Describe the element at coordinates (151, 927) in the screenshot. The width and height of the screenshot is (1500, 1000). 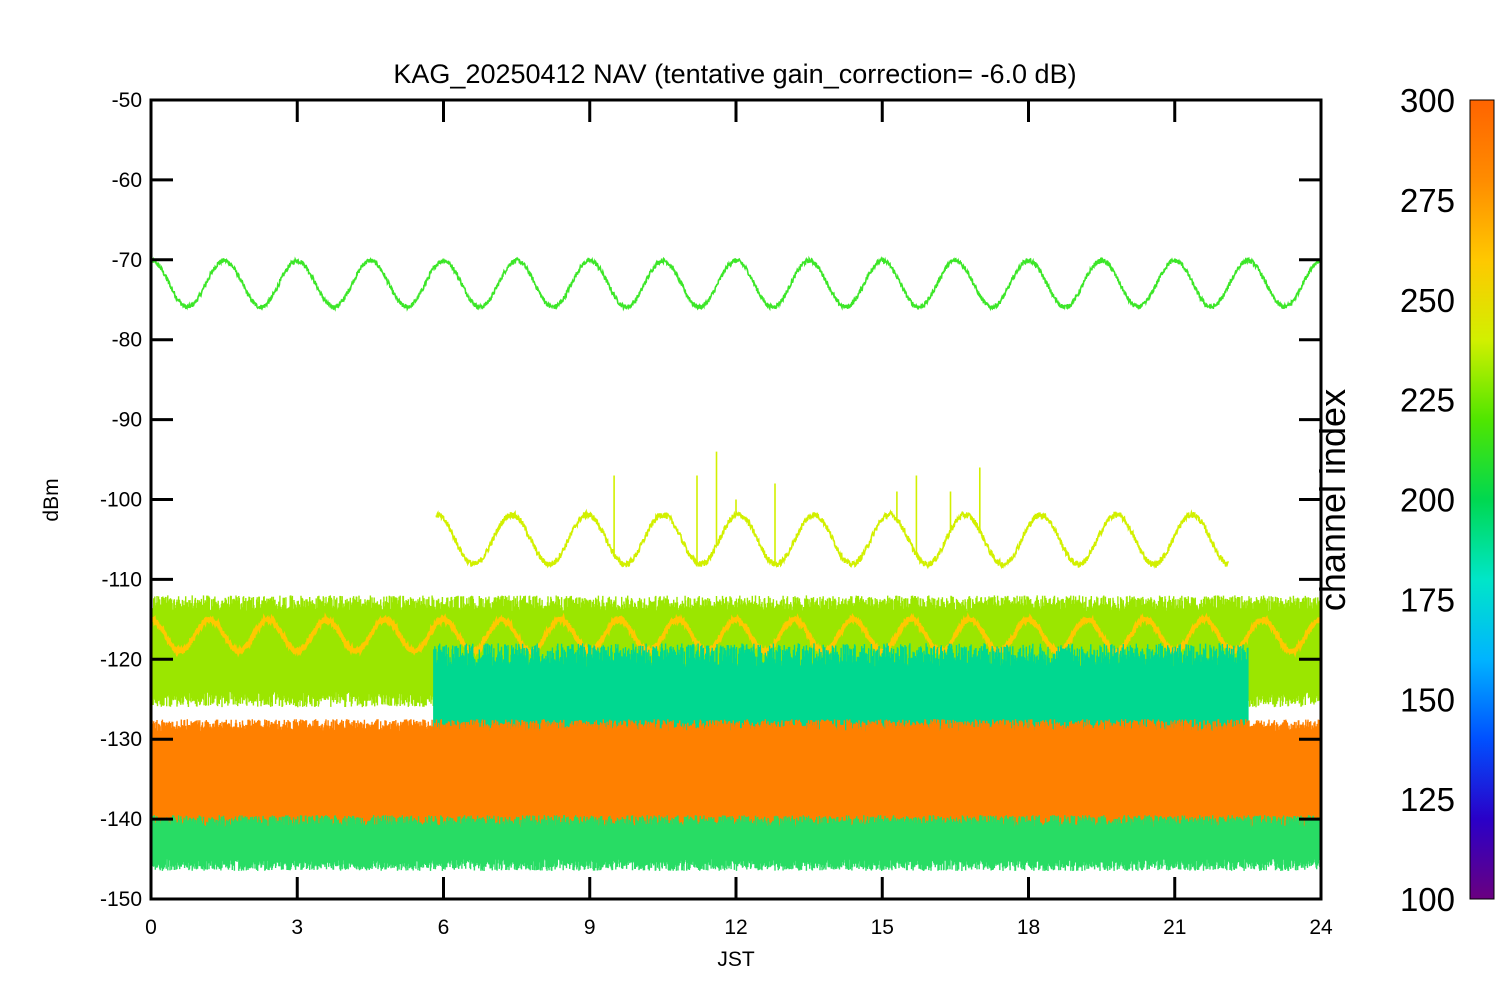
I see `x-tick-label-0: 0` at that location.